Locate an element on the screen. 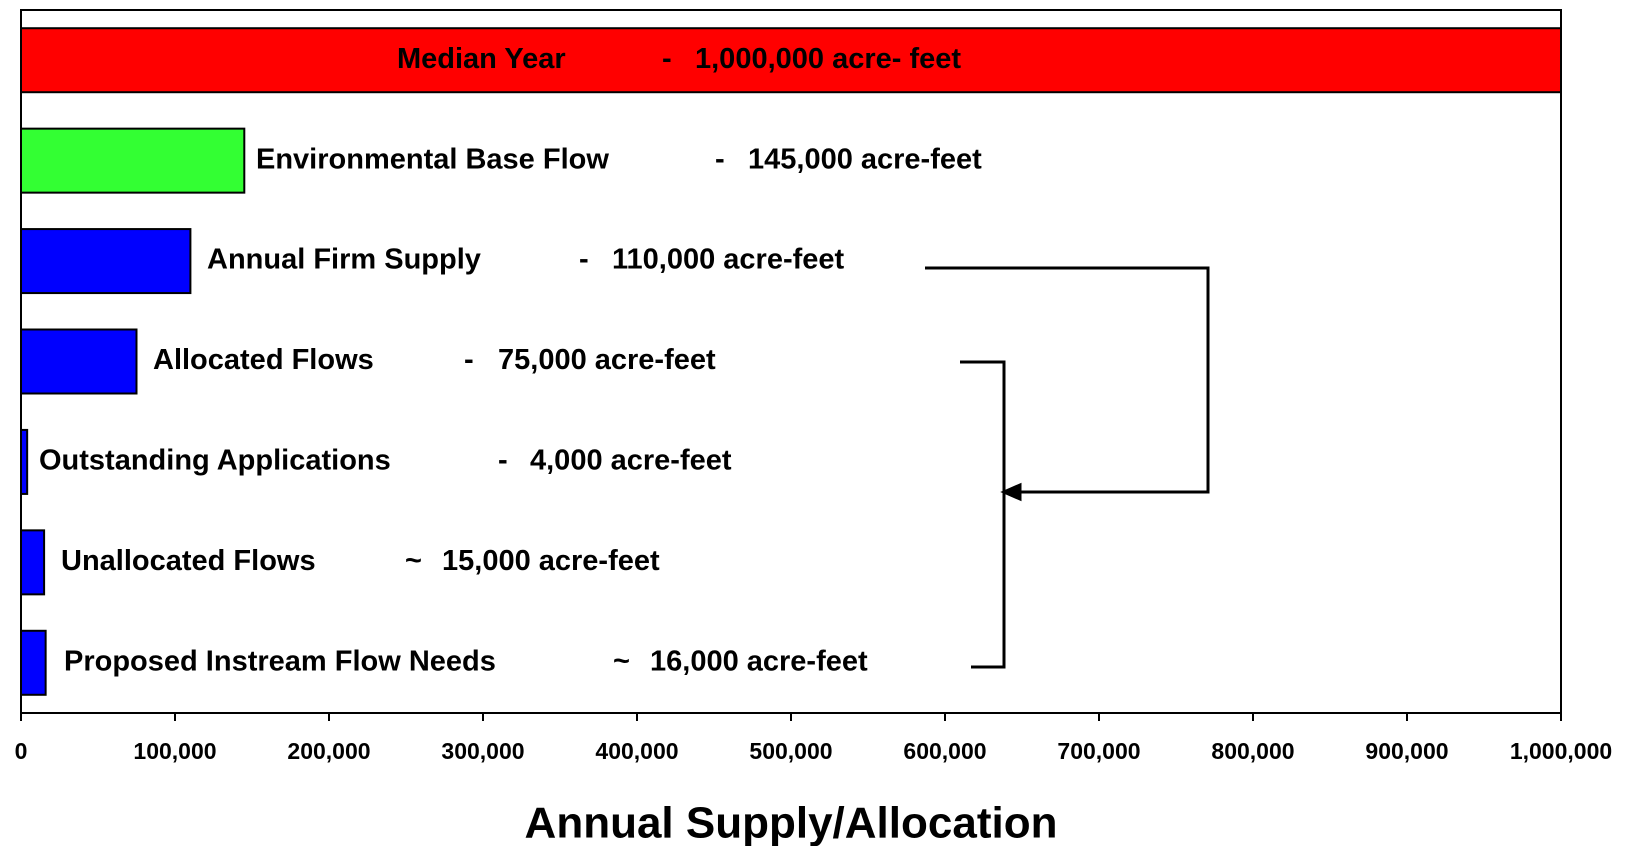 Image resolution: width=1632 pixels, height=846 pixels. category-label: Outstanding Applications is located at coordinates (215, 461).